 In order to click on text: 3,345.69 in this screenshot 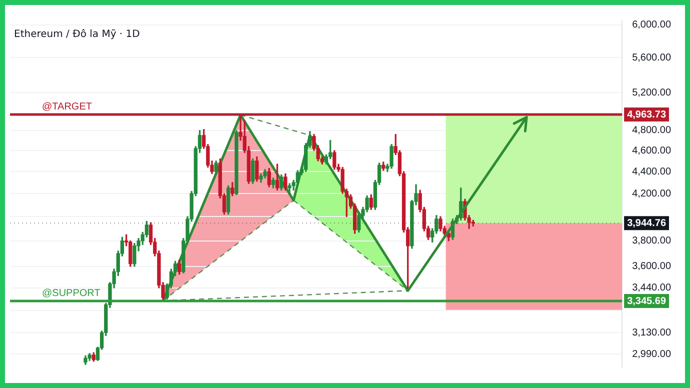, I will do `click(646, 301)`.